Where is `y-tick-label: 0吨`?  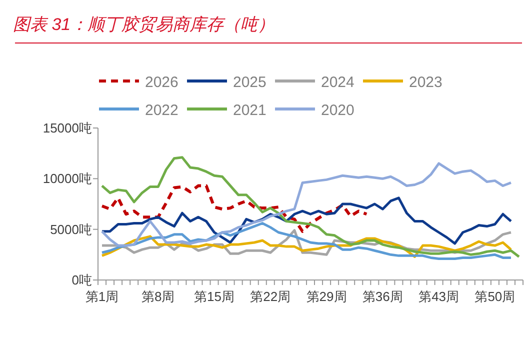 y-tick-label: 0吨 is located at coordinates (82, 280).